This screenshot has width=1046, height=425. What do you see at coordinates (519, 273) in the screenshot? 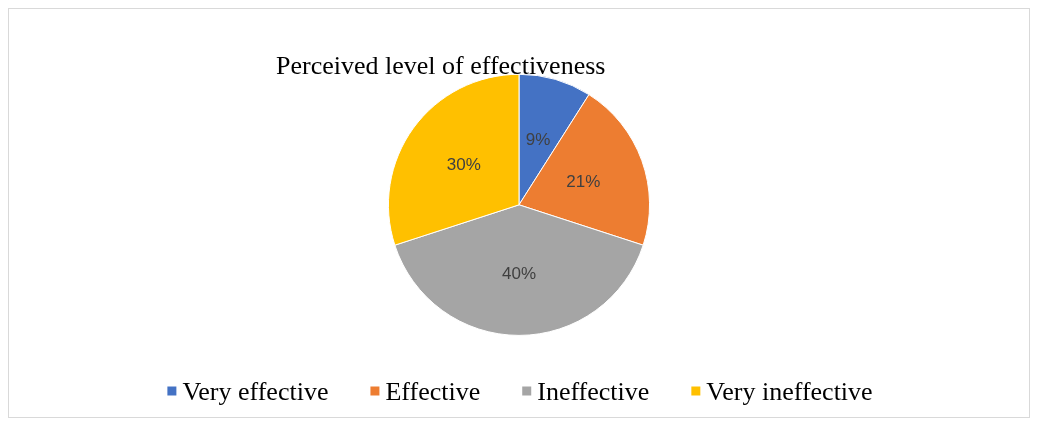
I see `data-label: 40%` at bounding box center [519, 273].